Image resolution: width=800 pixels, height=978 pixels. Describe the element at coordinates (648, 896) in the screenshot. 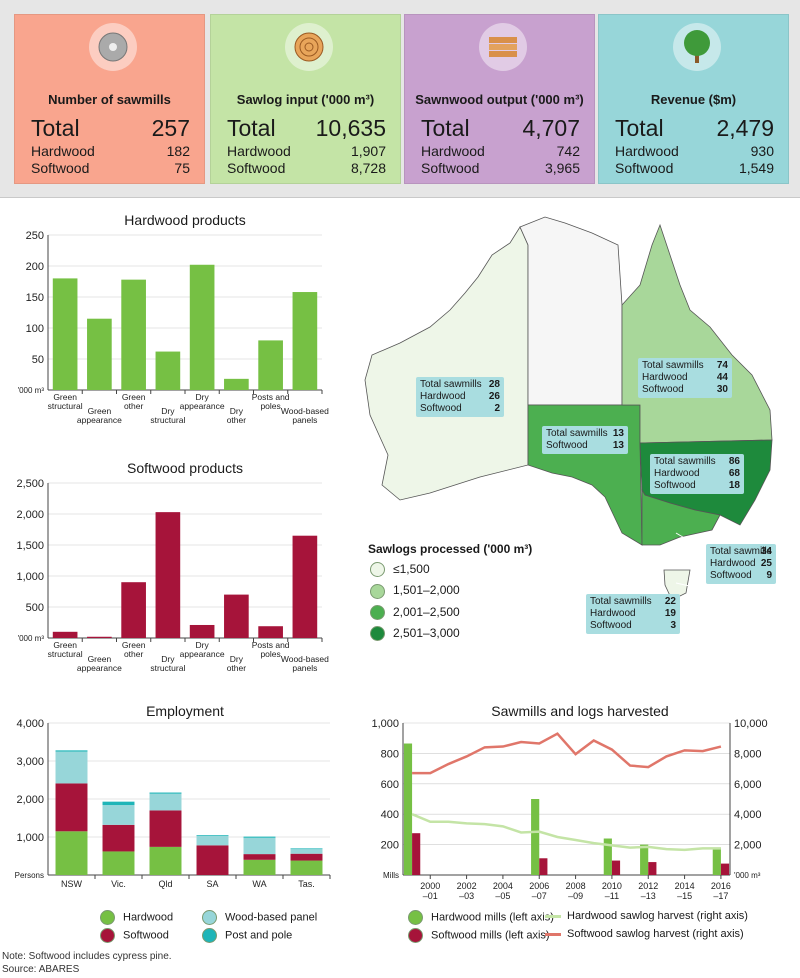

I see `x-tick-label: –13` at that location.